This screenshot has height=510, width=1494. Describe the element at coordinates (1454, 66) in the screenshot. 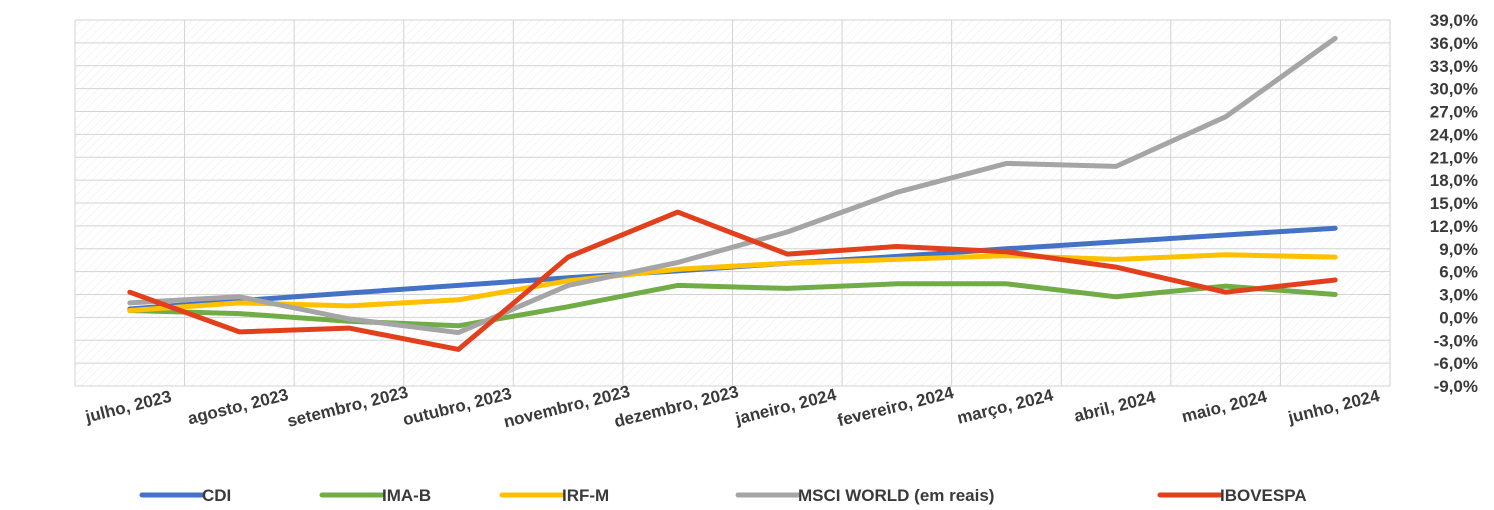

I see `y-tick-label: 33,0%` at that location.